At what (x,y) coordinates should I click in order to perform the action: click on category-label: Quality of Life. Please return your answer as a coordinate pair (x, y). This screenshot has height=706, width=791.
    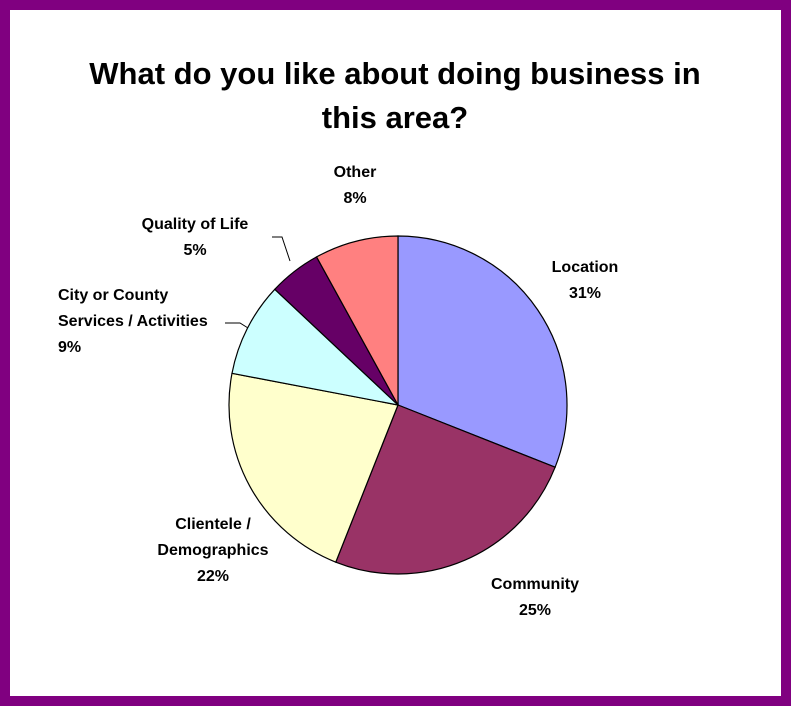
    Looking at the image, I should click on (195, 224).